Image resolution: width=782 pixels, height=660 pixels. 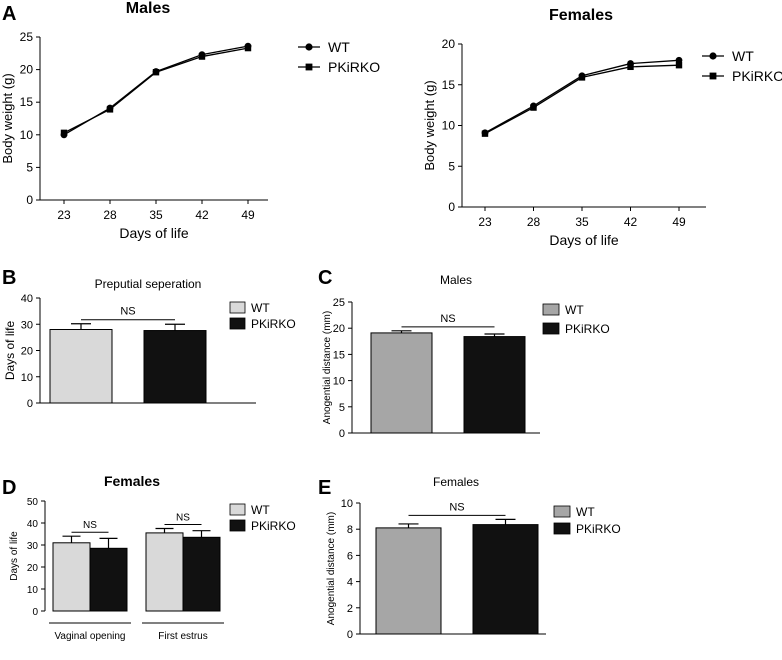 What do you see at coordinates (342, 408) in the screenshot?
I see `y-tick-label: 5` at bounding box center [342, 408].